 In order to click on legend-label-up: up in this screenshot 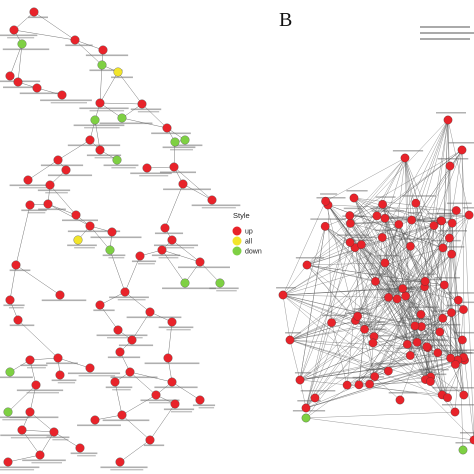, I will do `click(249, 232)`.